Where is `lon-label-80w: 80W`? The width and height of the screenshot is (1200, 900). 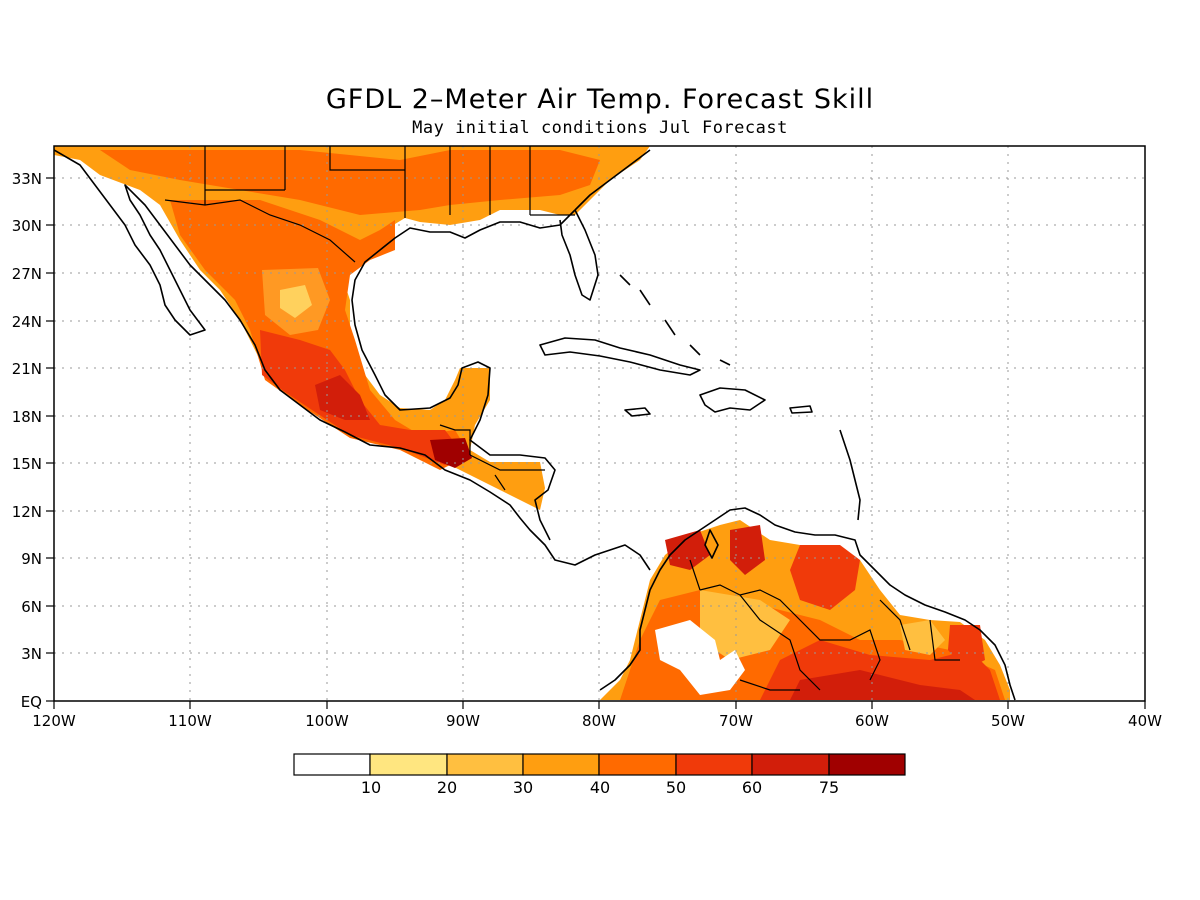
lon-label-80w: 80W is located at coordinates (599, 721).